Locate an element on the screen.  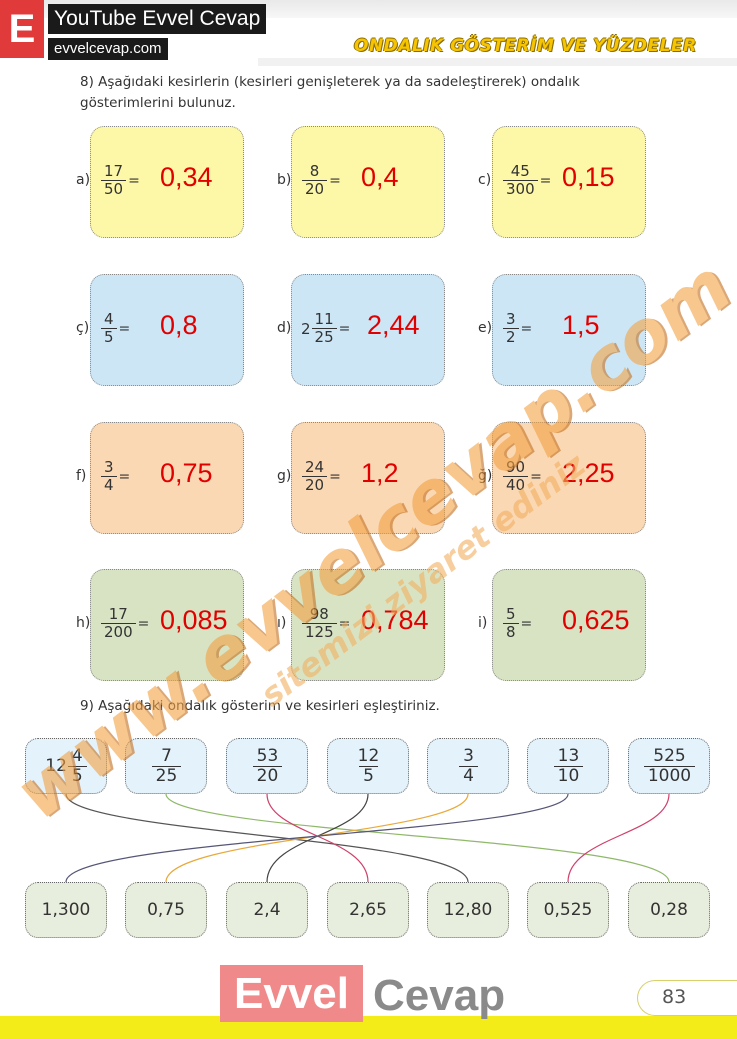
fraction-body: 525 1000 is located at coordinates (669, 765).